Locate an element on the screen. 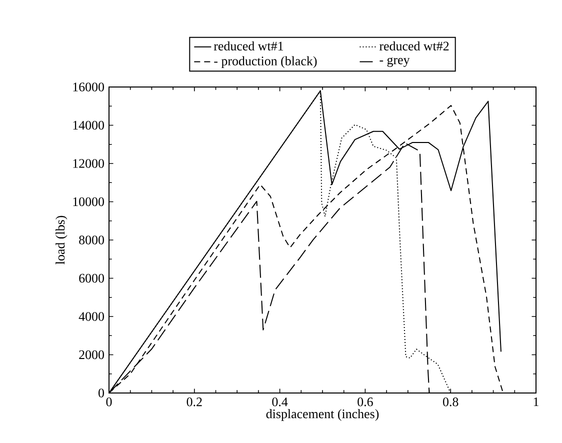 Image resolution: width=562 pixels, height=443 pixels. y-axis-title: load (lbs) is located at coordinates (62, 240).